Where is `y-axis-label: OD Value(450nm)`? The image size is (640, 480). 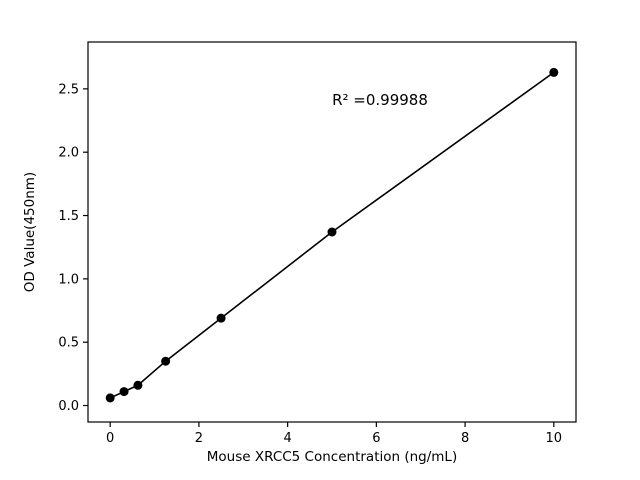
y-axis-label: OD Value(450nm) is located at coordinates (30, 232).